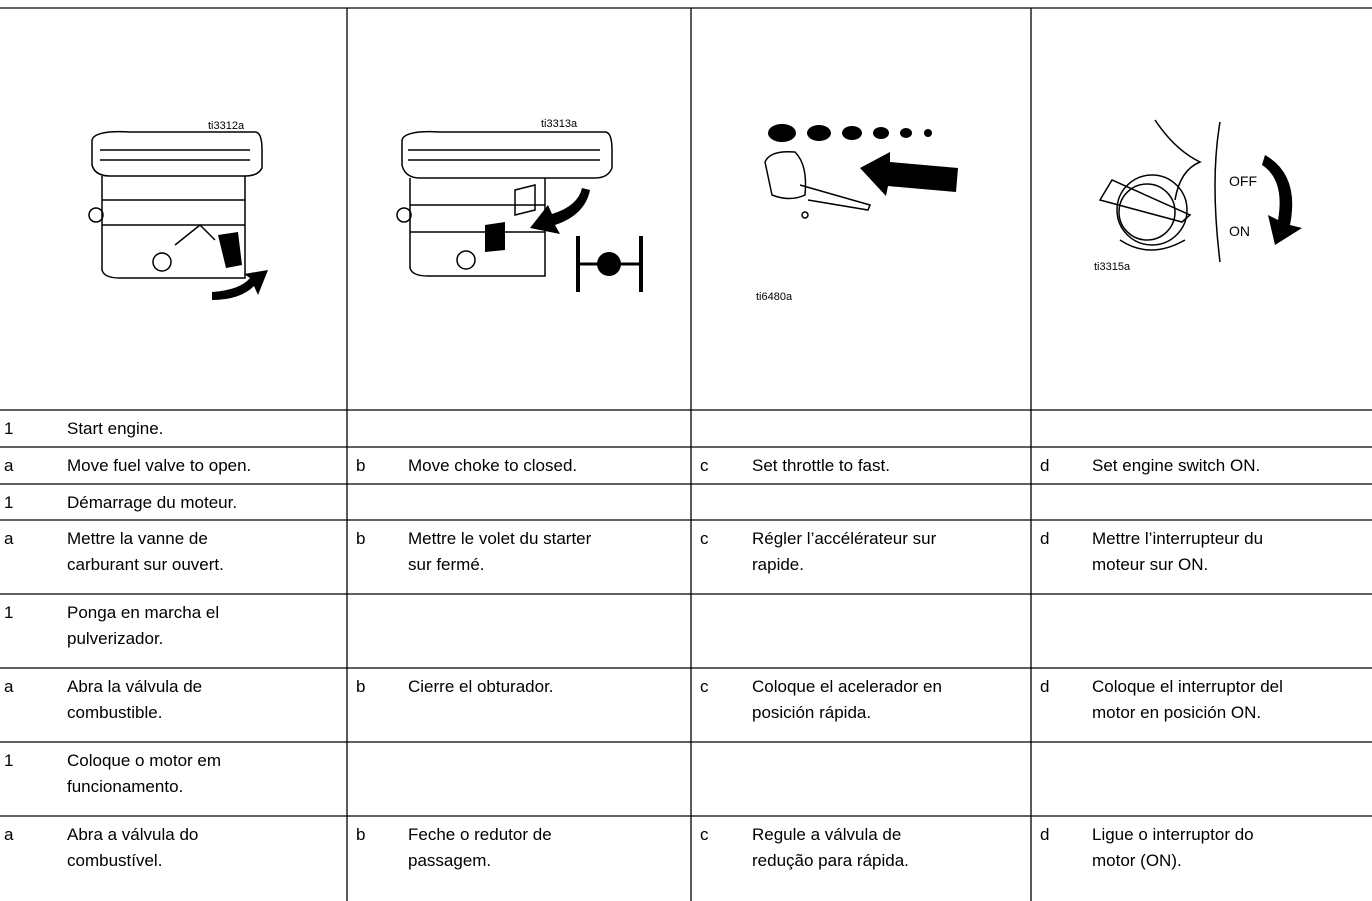 This screenshot has height=901, width=1372. What do you see at coordinates (857, 213) in the screenshot?
I see `throttle-illustration: ti6480a` at bounding box center [857, 213].